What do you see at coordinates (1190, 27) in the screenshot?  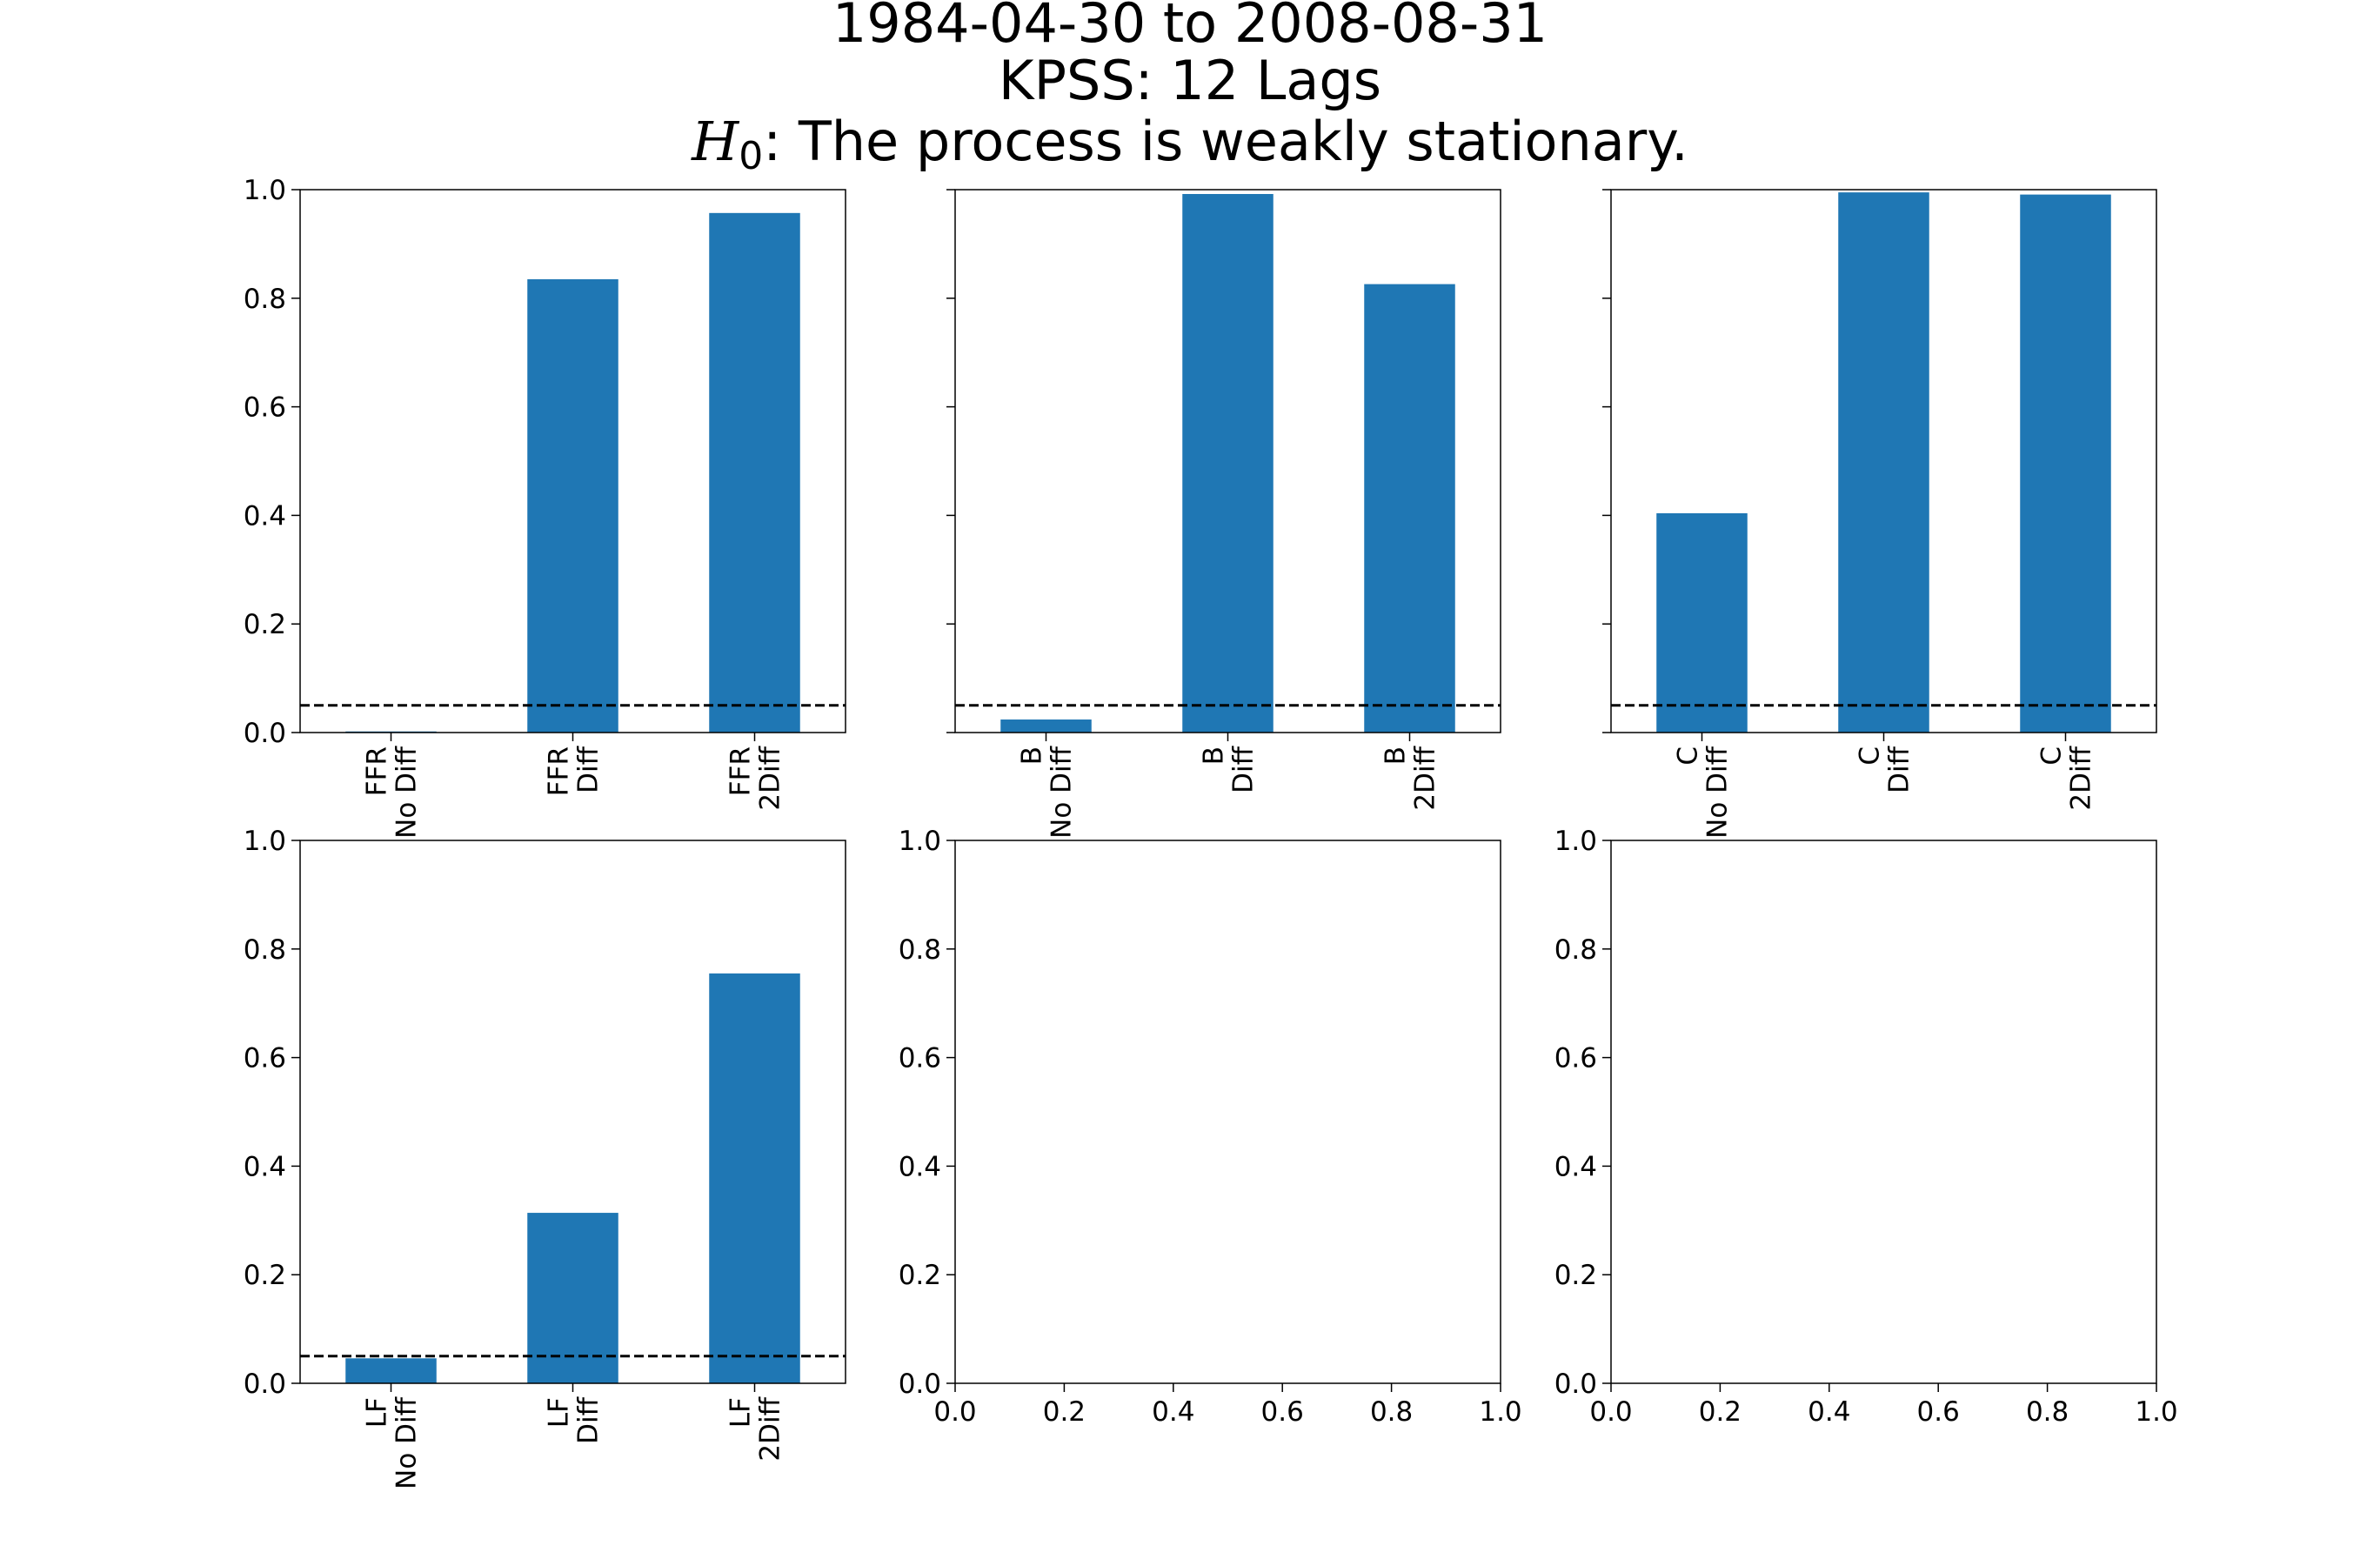 I see `chart-title-line-1: 1984-04-30 to 2008-08-31` at bounding box center [1190, 27].